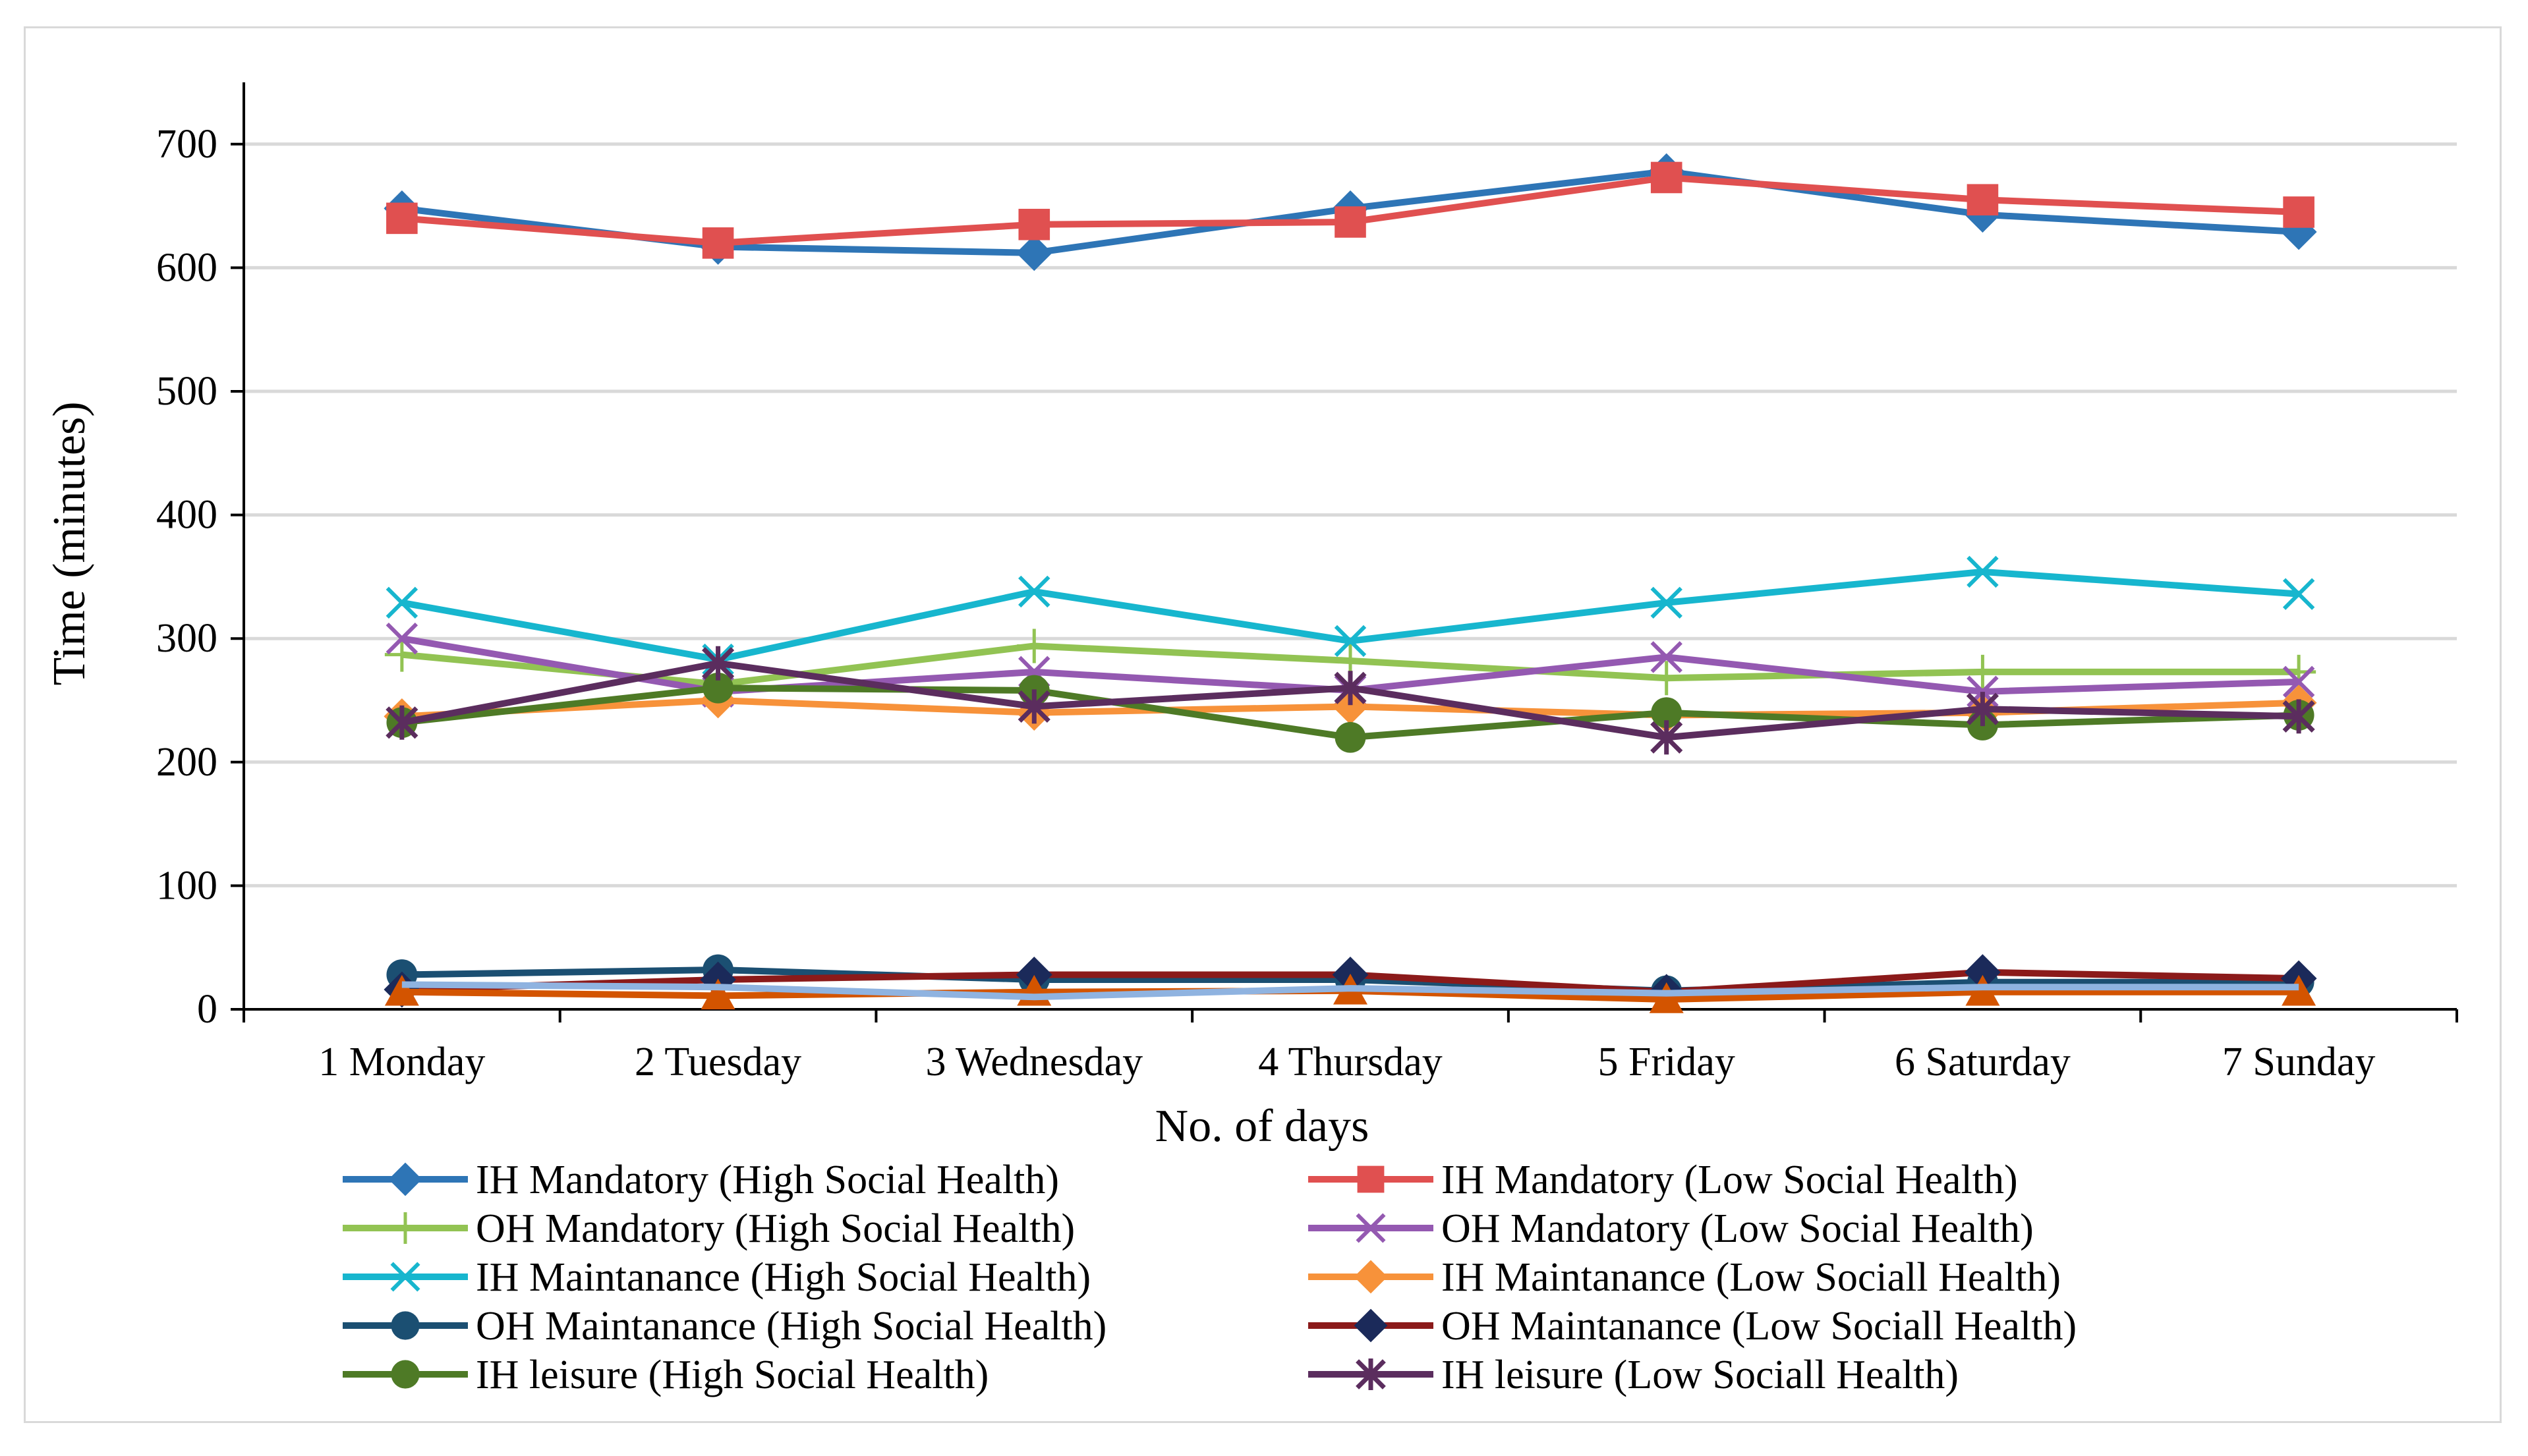  Describe the element at coordinates (783, 1277) in the screenshot. I see `legend-label: IH Maintanance (High Social Health)` at that location.